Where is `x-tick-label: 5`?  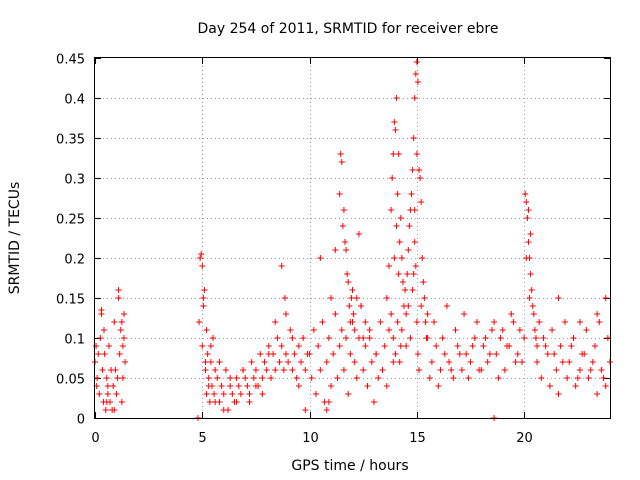 x-tick-label: 5 is located at coordinates (202, 438).